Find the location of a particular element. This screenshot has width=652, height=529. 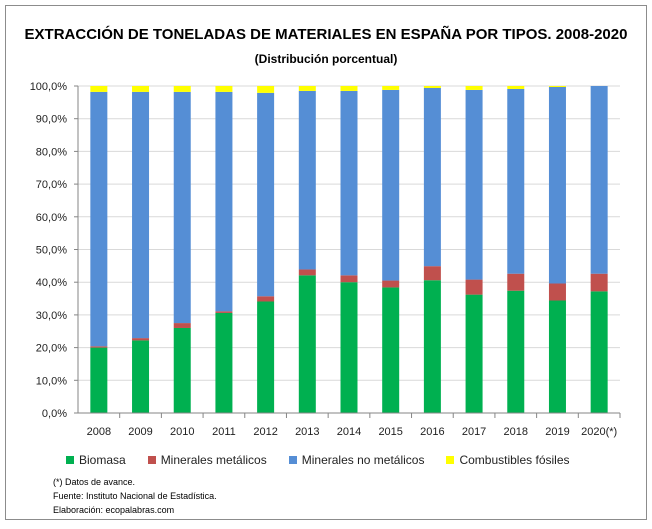

y-tick-label: 90,0% is located at coordinates (51, 120).